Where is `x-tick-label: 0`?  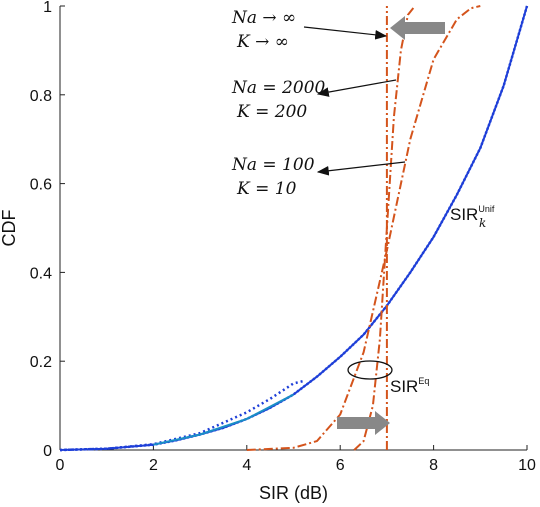 x-tick-label: 0 is located at coordinates (60, 465).